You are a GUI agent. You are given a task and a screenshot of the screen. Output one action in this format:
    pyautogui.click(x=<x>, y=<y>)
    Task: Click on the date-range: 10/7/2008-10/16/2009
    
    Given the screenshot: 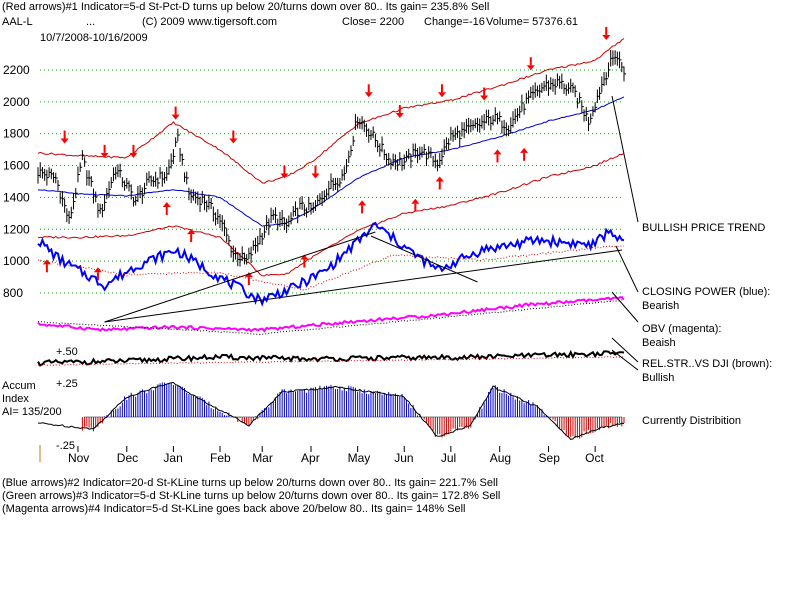 What is the action you would take?
    pyautogui.click(x=94, y=38)
    